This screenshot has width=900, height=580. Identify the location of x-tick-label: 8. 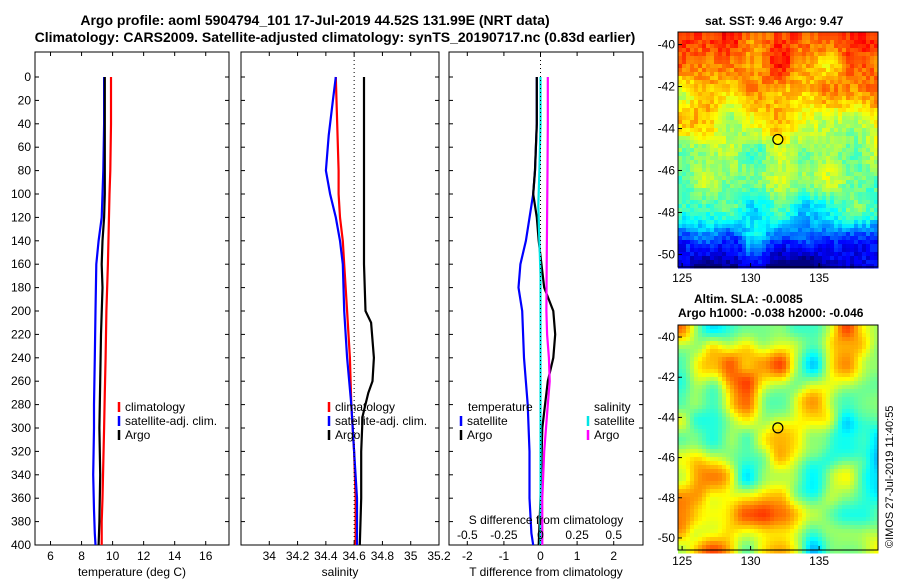
(81, 556).